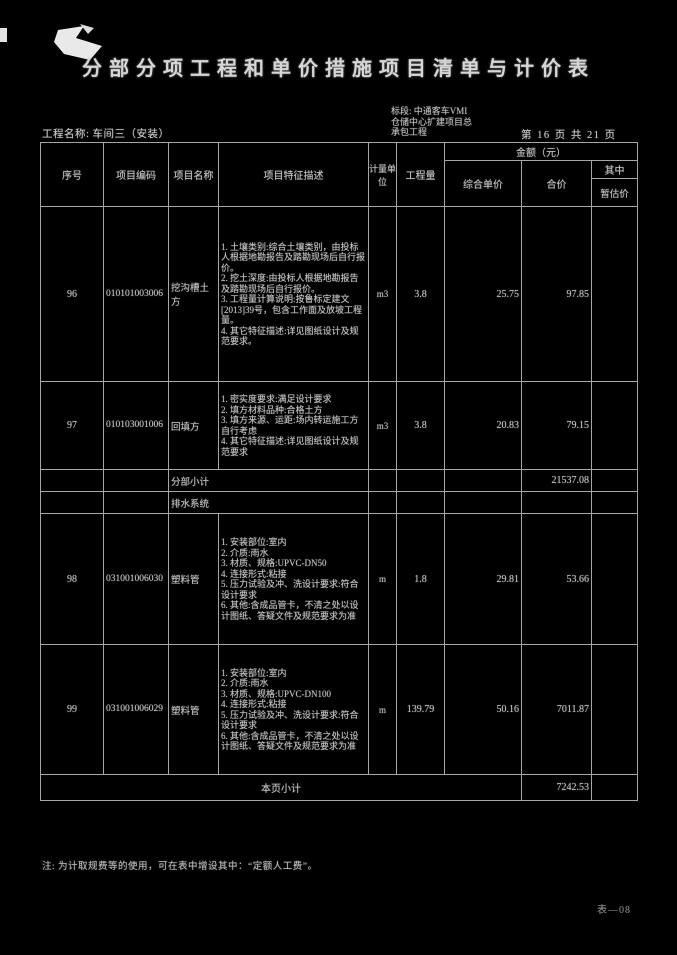 This screenshot has width=677, height=955. I want to click on scan-artifact-edge, so click(3, 35).